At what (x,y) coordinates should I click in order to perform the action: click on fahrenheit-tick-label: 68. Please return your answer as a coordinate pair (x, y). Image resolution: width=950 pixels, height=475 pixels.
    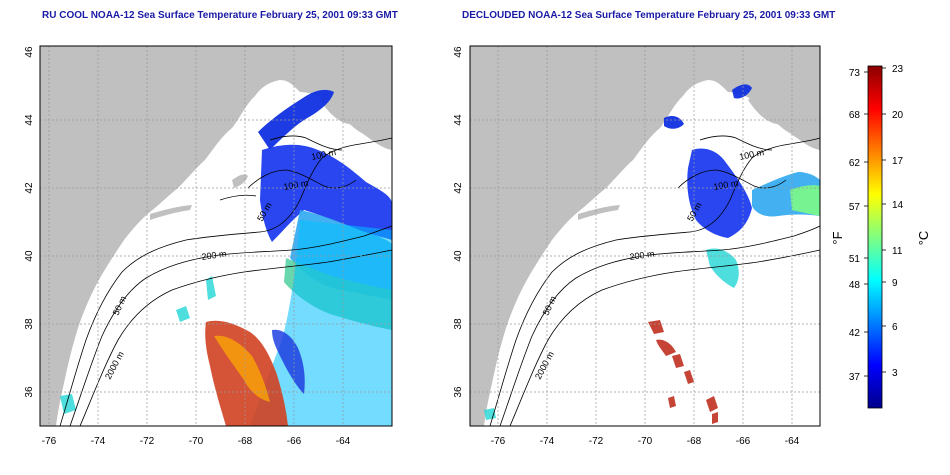
    Looking at the image, I should click on (855, 115).